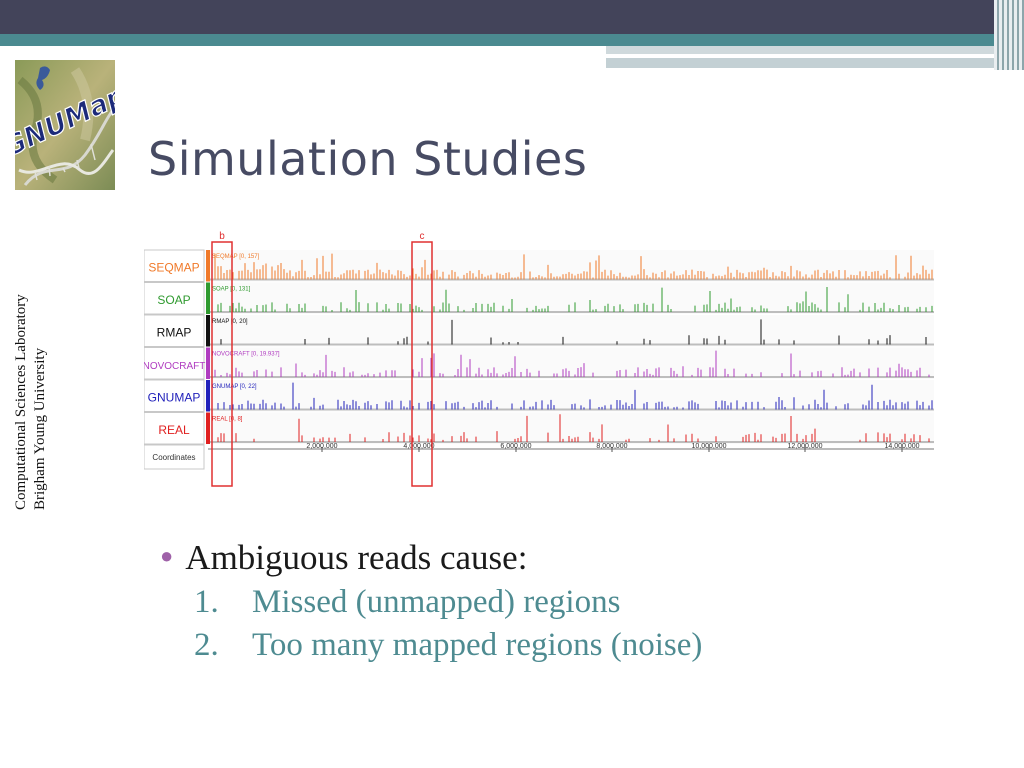 The image size is (1024, 768). Describe the element at coordinates (246, 355) in the screenshot. I see `track-range-label: NOVOCRAFT [0, 19.937]` at that location.